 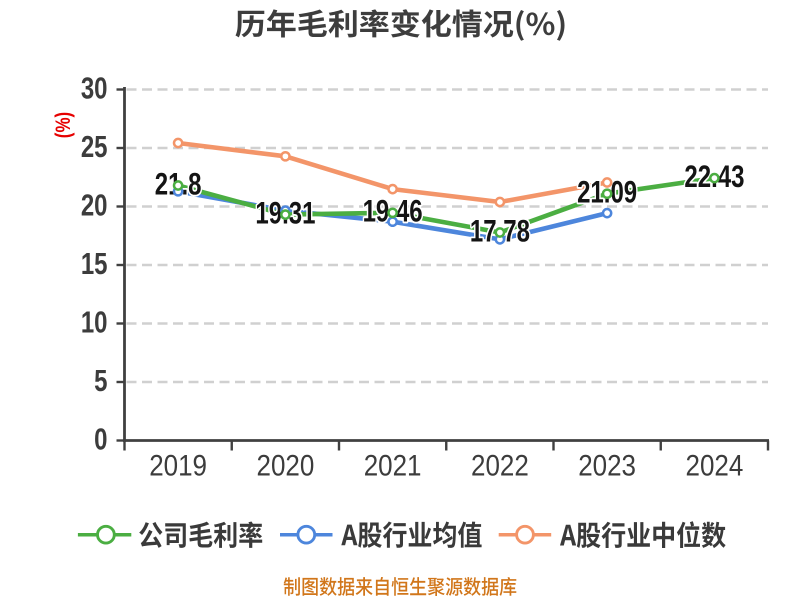 What do you see at coordinates (94, 205) in the screenshot?
I see `svg-text: 20` at bounding box center [94, 205].